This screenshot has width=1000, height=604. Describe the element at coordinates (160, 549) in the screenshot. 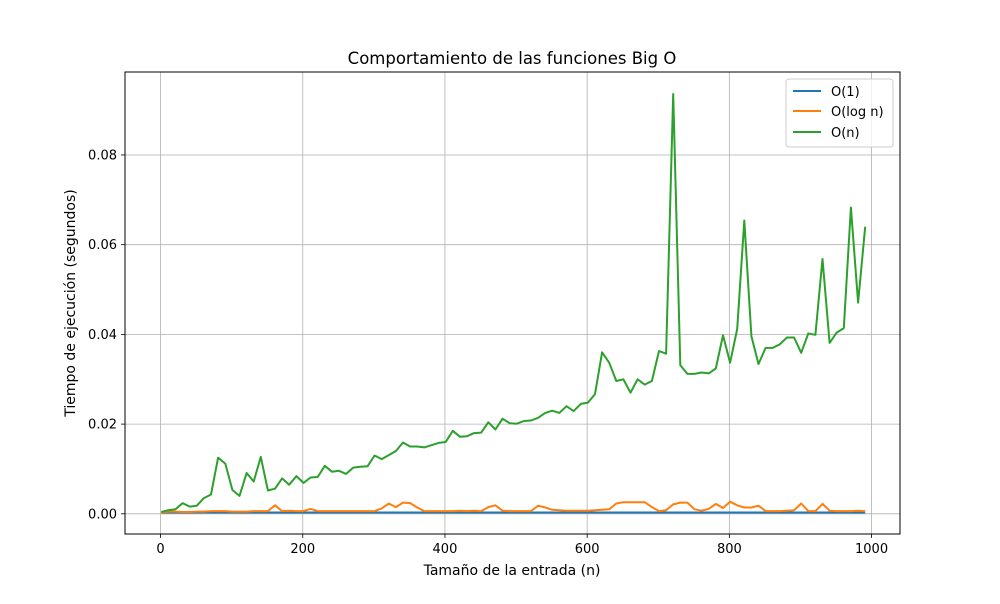

I see `x-tick-label: 0` at that location.